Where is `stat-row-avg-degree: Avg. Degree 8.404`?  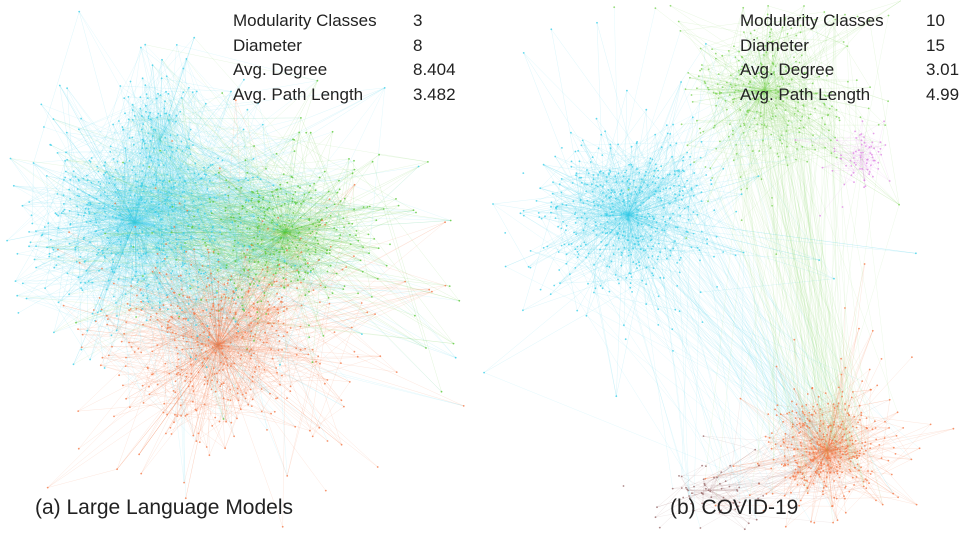
stat-row-avg-degree: Avg. Degree 8.404 is located at coordinates (344, 70).